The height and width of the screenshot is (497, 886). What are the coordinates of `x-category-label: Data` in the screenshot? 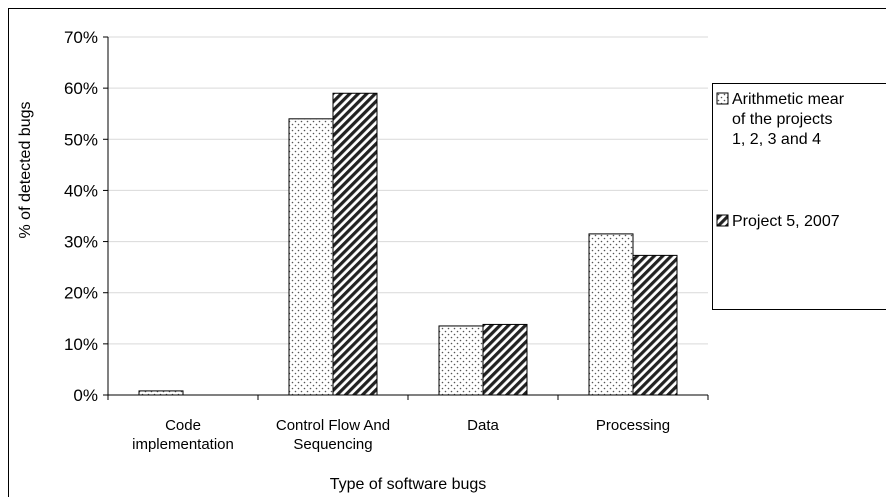 It's located at (483, 425).